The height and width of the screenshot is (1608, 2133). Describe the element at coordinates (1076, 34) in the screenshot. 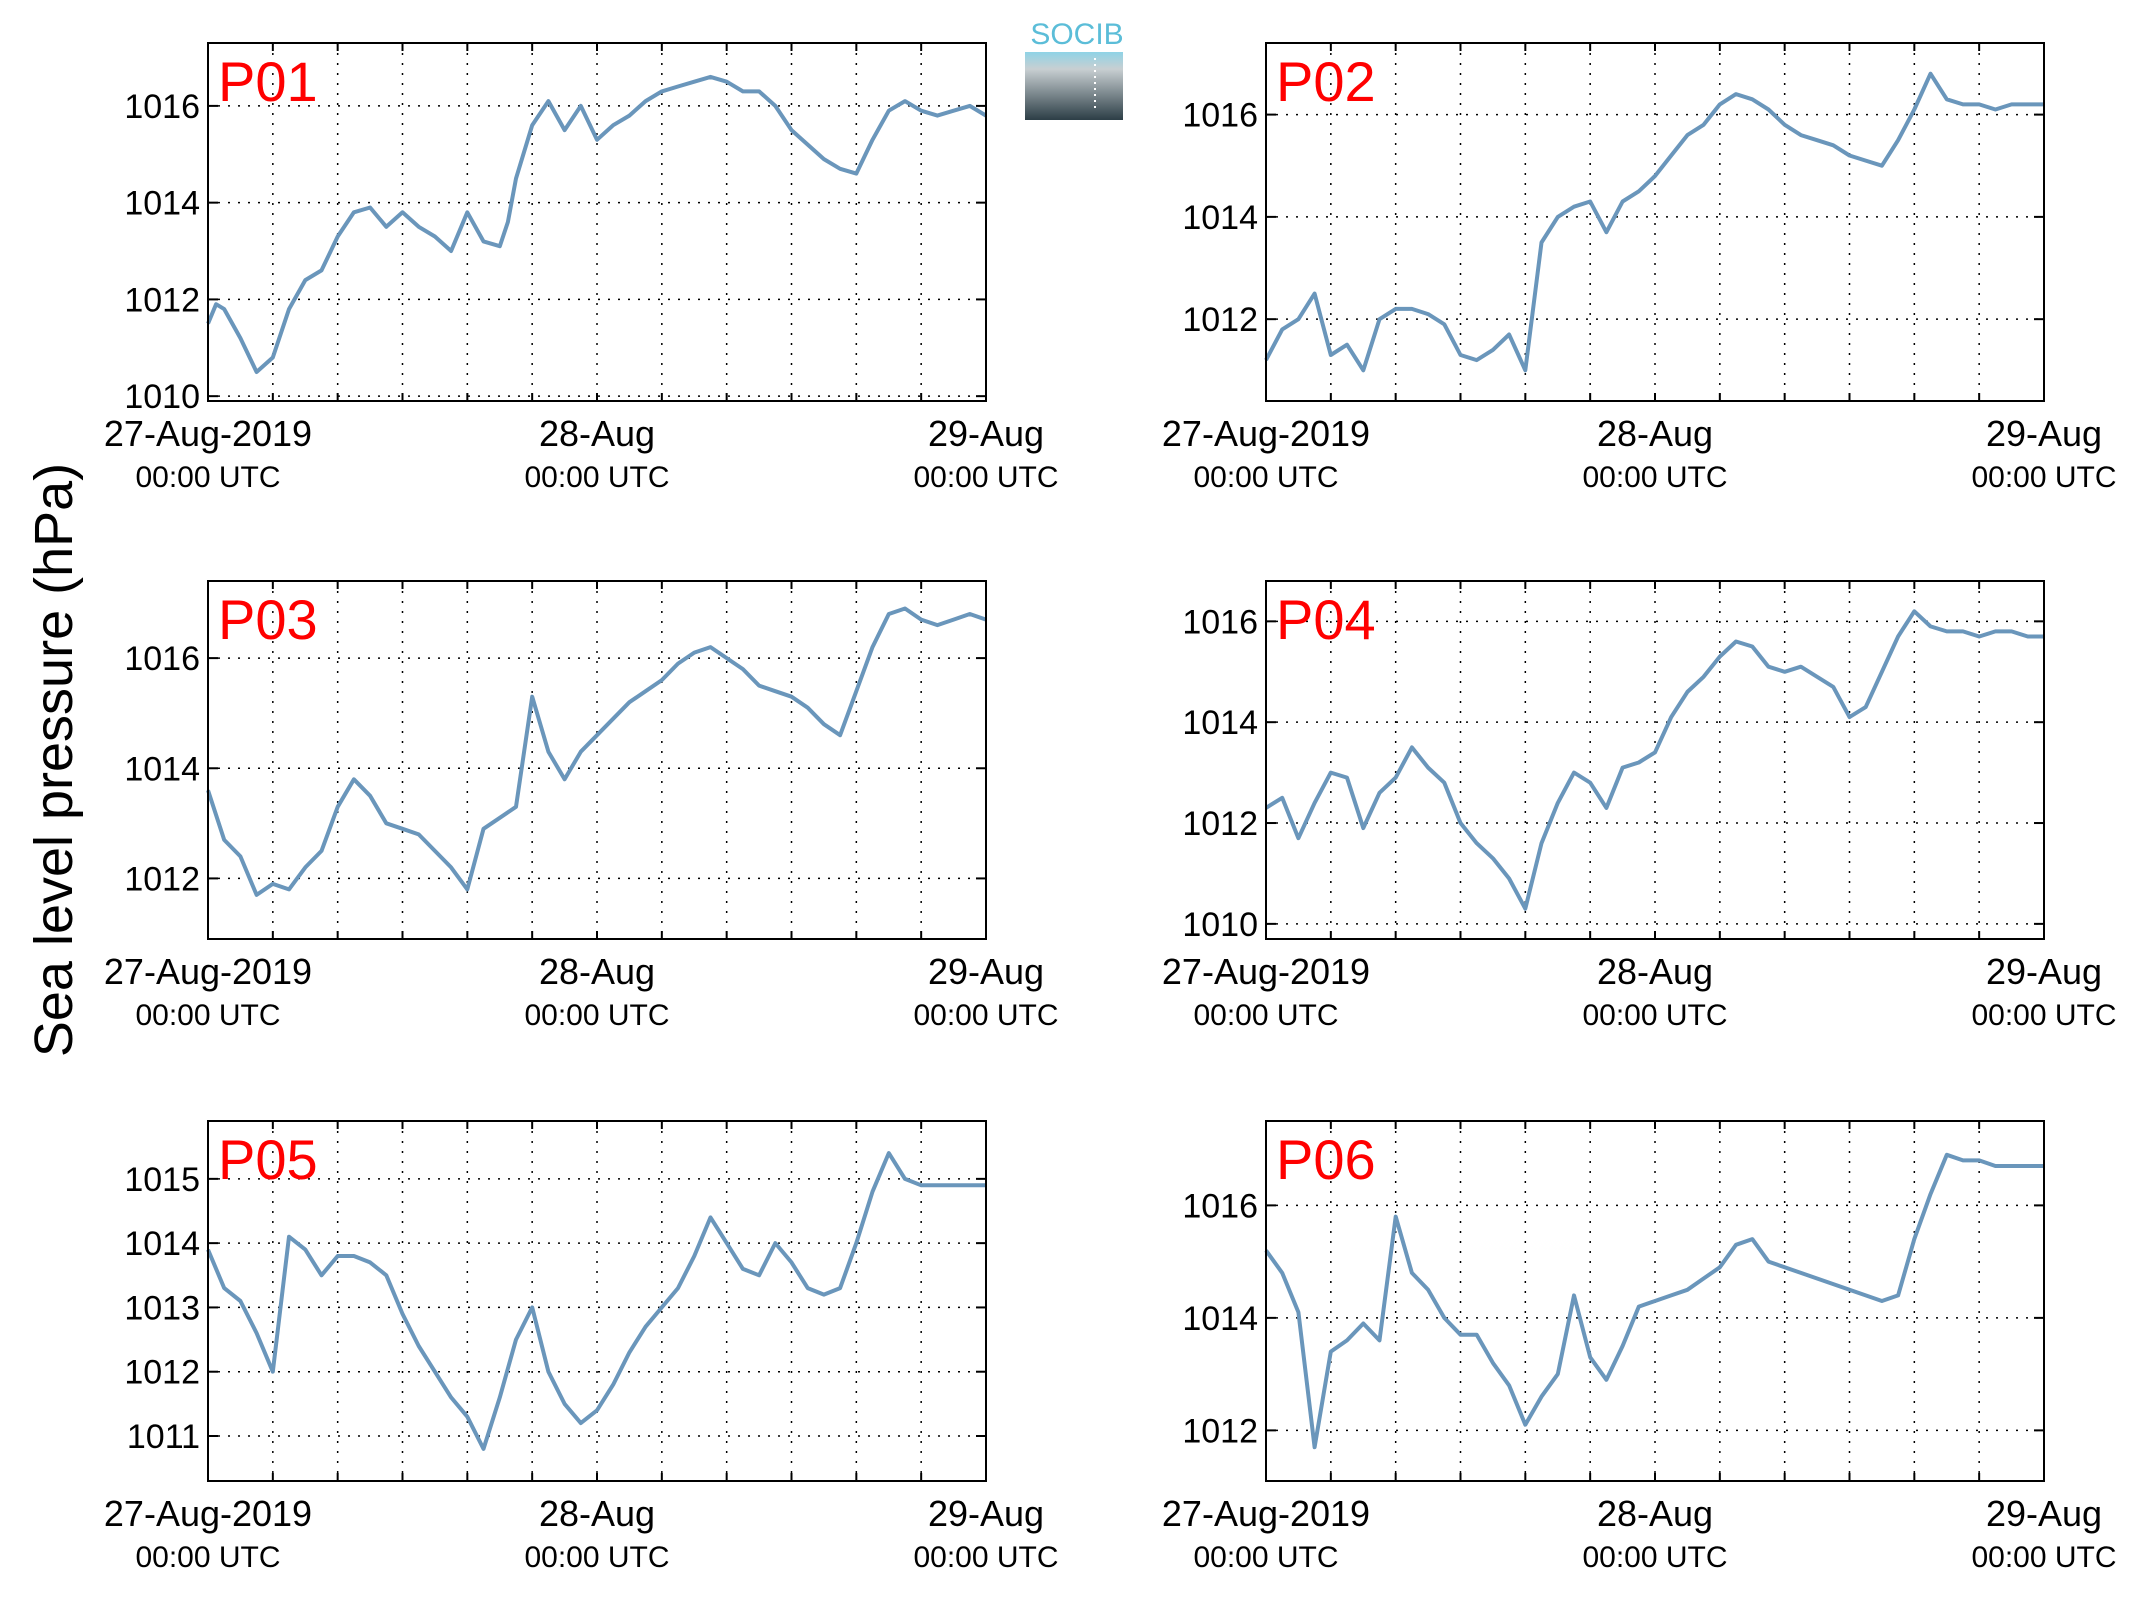

I see `logo-text: SOCIB` at that location.